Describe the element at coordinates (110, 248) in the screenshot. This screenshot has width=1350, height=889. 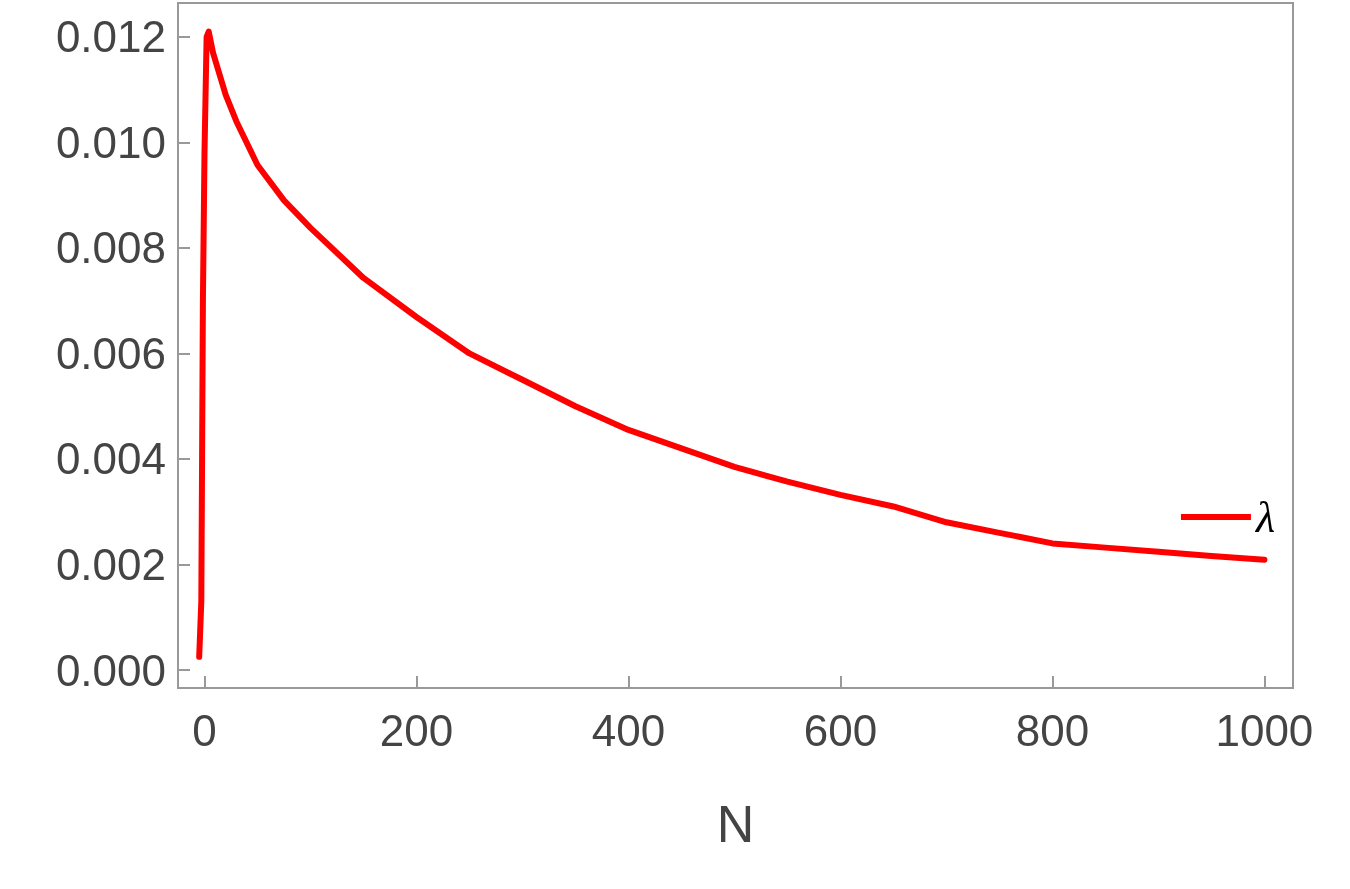
I see `y-tick-label: 0.008` at that location.